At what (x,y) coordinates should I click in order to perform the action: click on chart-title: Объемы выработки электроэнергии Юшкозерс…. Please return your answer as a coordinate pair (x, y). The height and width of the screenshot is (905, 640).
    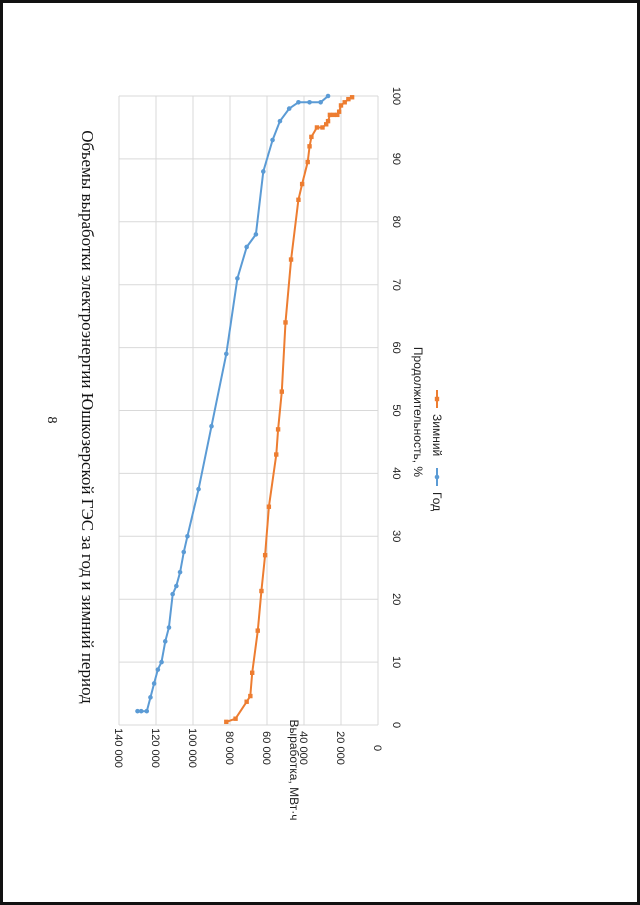
    Looking at the image, I should click on (87, 417).